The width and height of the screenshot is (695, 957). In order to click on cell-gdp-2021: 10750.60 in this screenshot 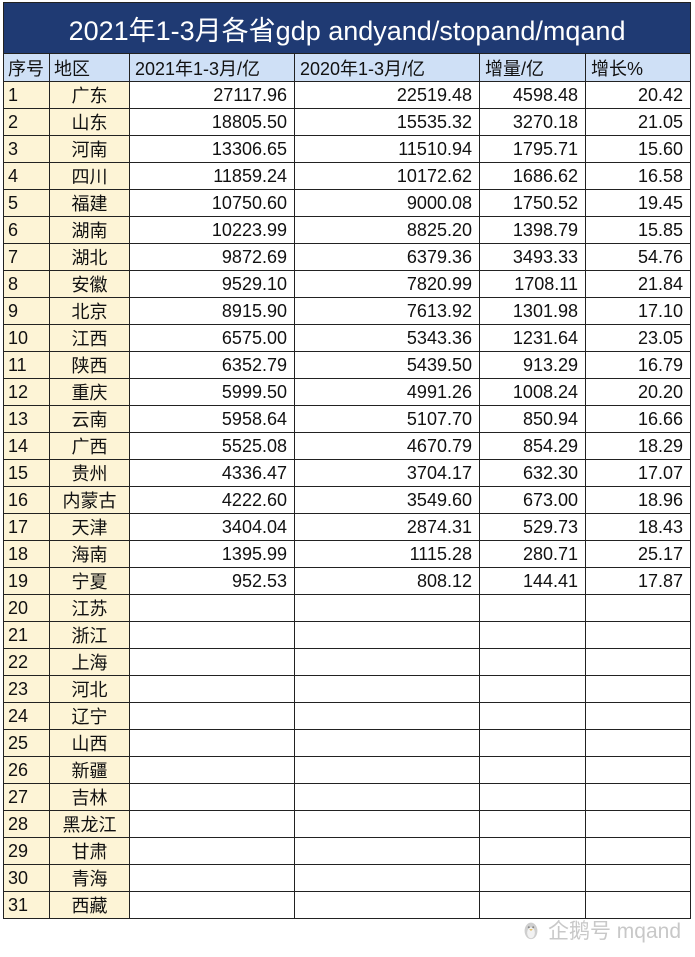, I will do `click(212, 203)`.